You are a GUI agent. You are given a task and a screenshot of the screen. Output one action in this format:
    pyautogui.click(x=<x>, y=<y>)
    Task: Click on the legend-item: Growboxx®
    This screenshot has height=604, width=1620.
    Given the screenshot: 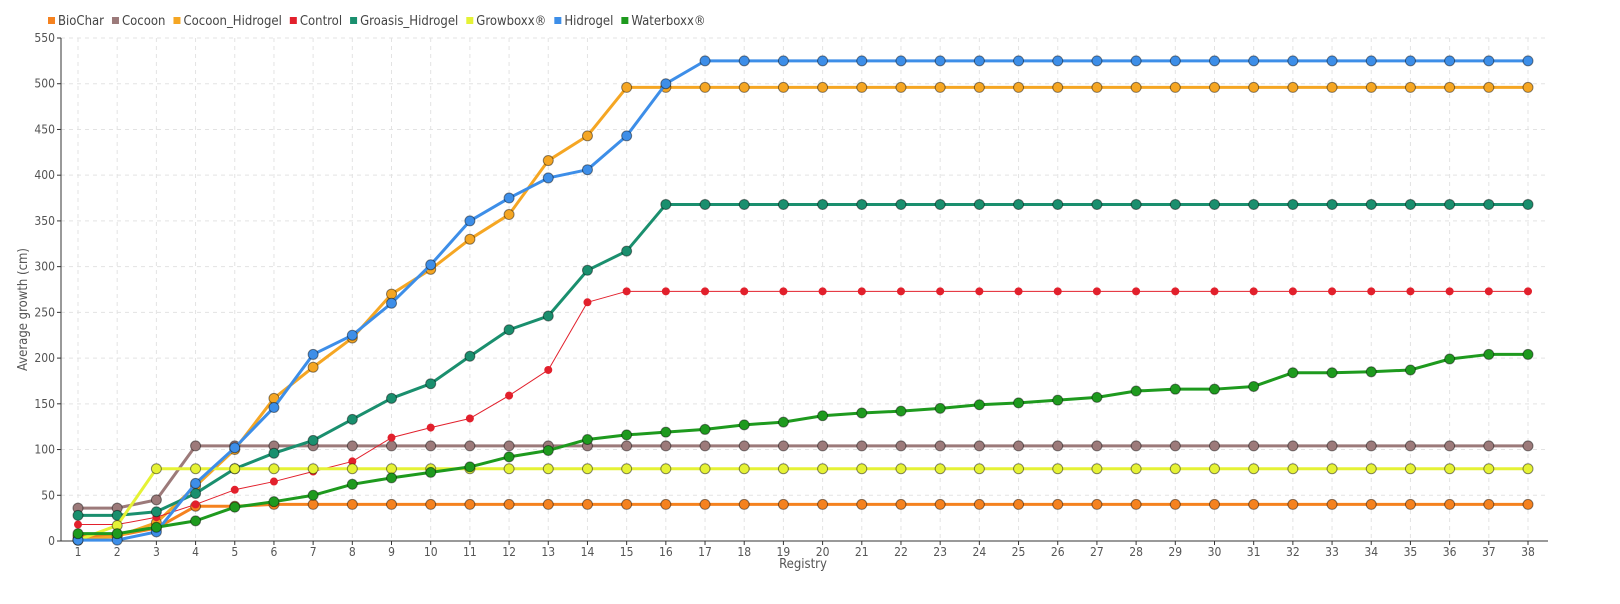 What is the action you would take?
    pyautogui.click(x=506, y=21)
    